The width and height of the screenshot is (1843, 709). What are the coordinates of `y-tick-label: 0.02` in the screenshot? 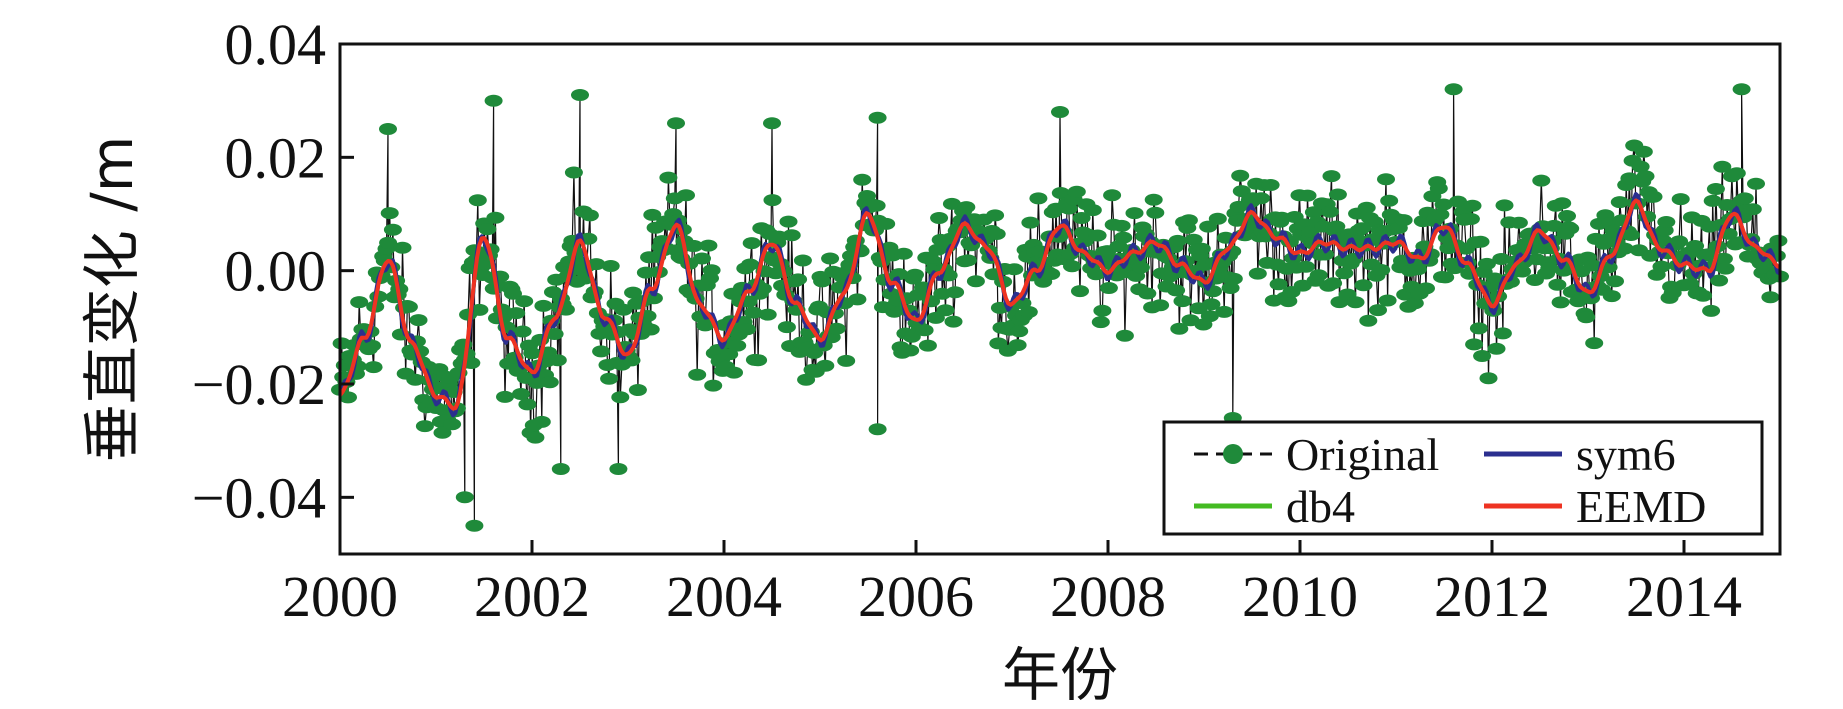 It's located at (276, 157).